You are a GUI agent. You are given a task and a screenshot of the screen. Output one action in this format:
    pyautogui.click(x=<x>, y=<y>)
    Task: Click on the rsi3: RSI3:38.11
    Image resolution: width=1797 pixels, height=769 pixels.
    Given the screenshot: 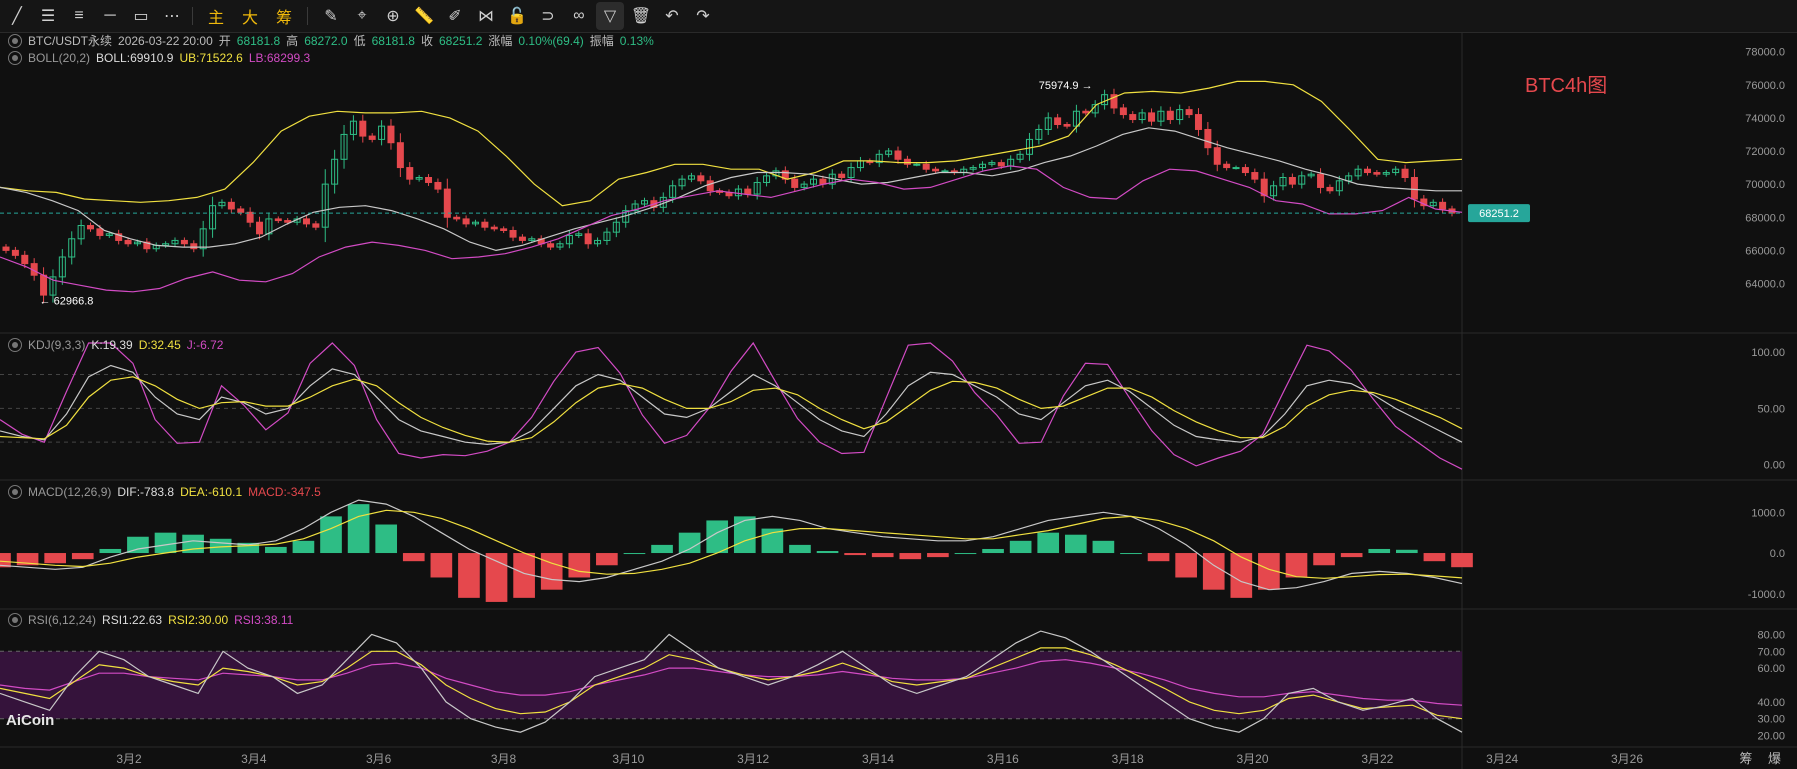 What is the action you would take?
    pyautogui.click(x=264, y=620)
    